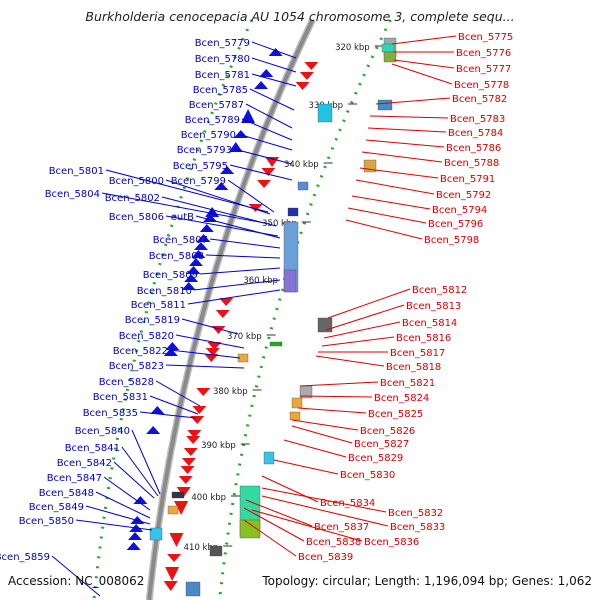  Describe the element at coordinates (375, 458) in the screenshot. I see `gene-label-right: Bcen_5829` at that location.